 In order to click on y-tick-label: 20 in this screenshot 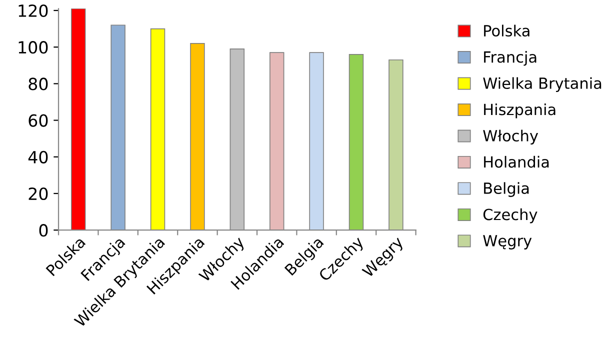, I will do `click(38, 193)`.